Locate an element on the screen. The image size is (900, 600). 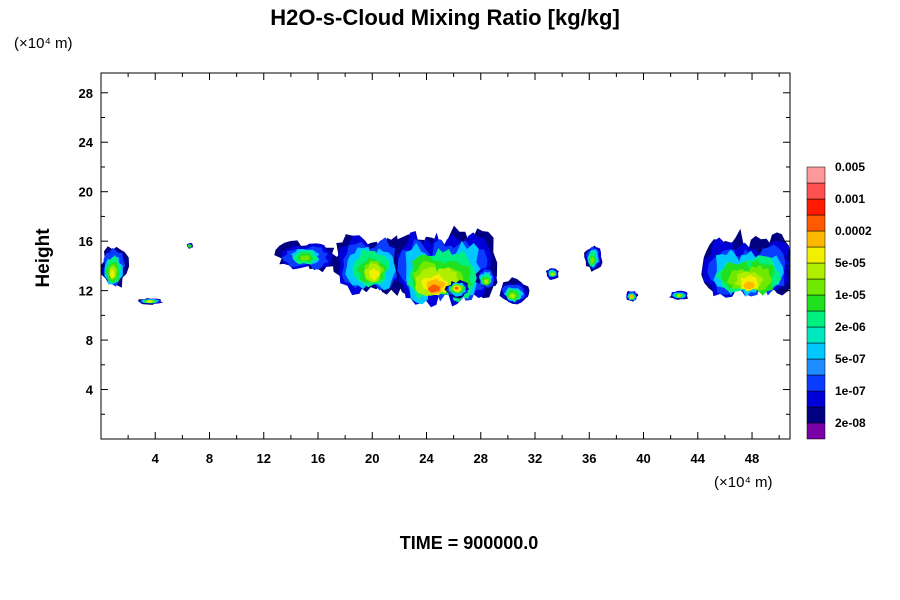
chart-title: H2O-s-Cloud Mixing Ratio [kg/kg] is located at coordinates (445, 17).